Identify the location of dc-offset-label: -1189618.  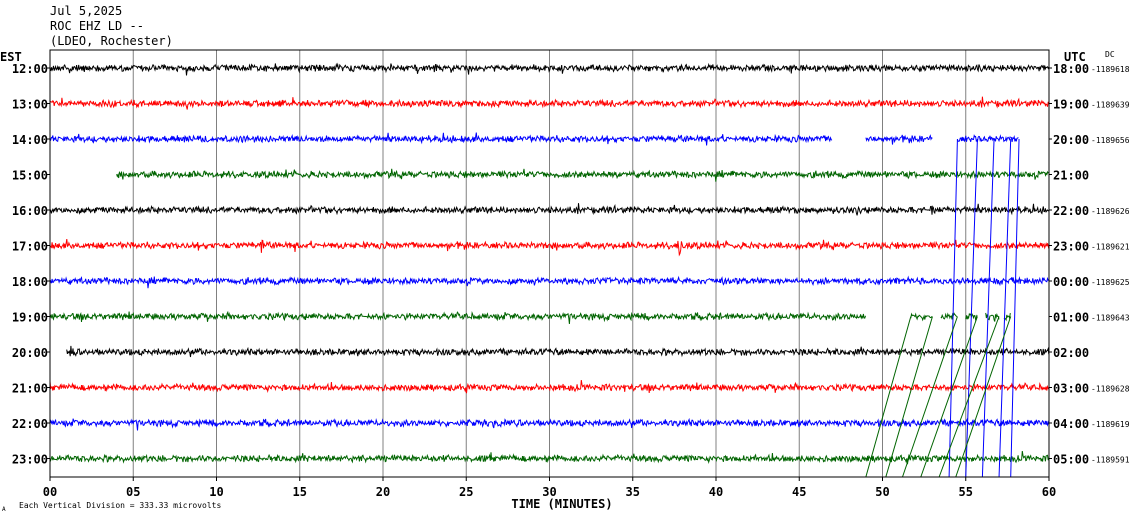
(1110, 69).